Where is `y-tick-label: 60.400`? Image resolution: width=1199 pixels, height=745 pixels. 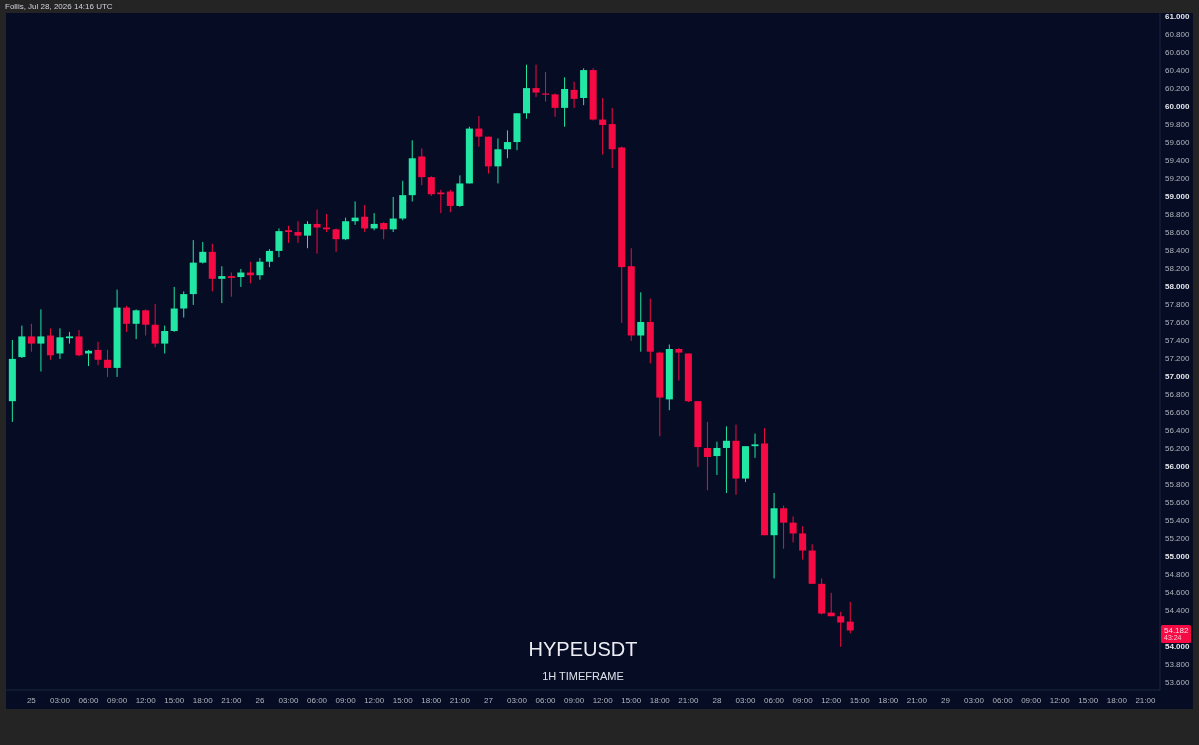
y-tick-label: 60.400 is located at coordinates (1178, 71).